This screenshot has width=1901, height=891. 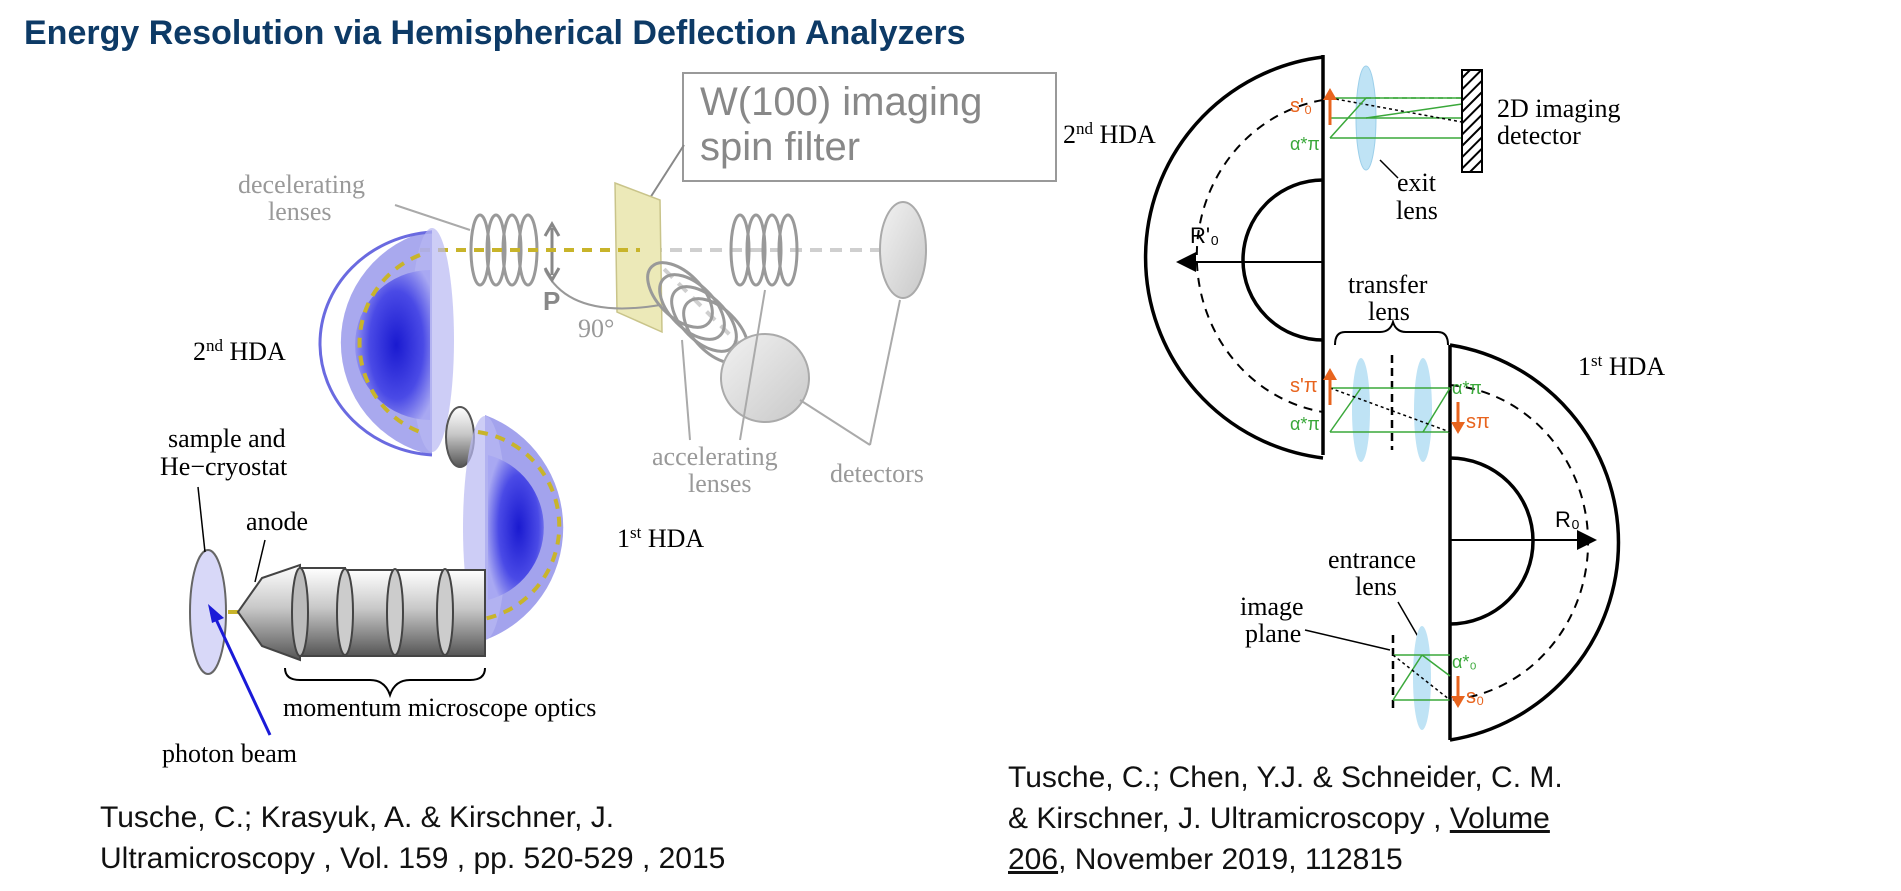 What do you see at coordinates (638, 257) in the screenshot?
I see `spin-filter-crystal` at bounding box center [638, 257].